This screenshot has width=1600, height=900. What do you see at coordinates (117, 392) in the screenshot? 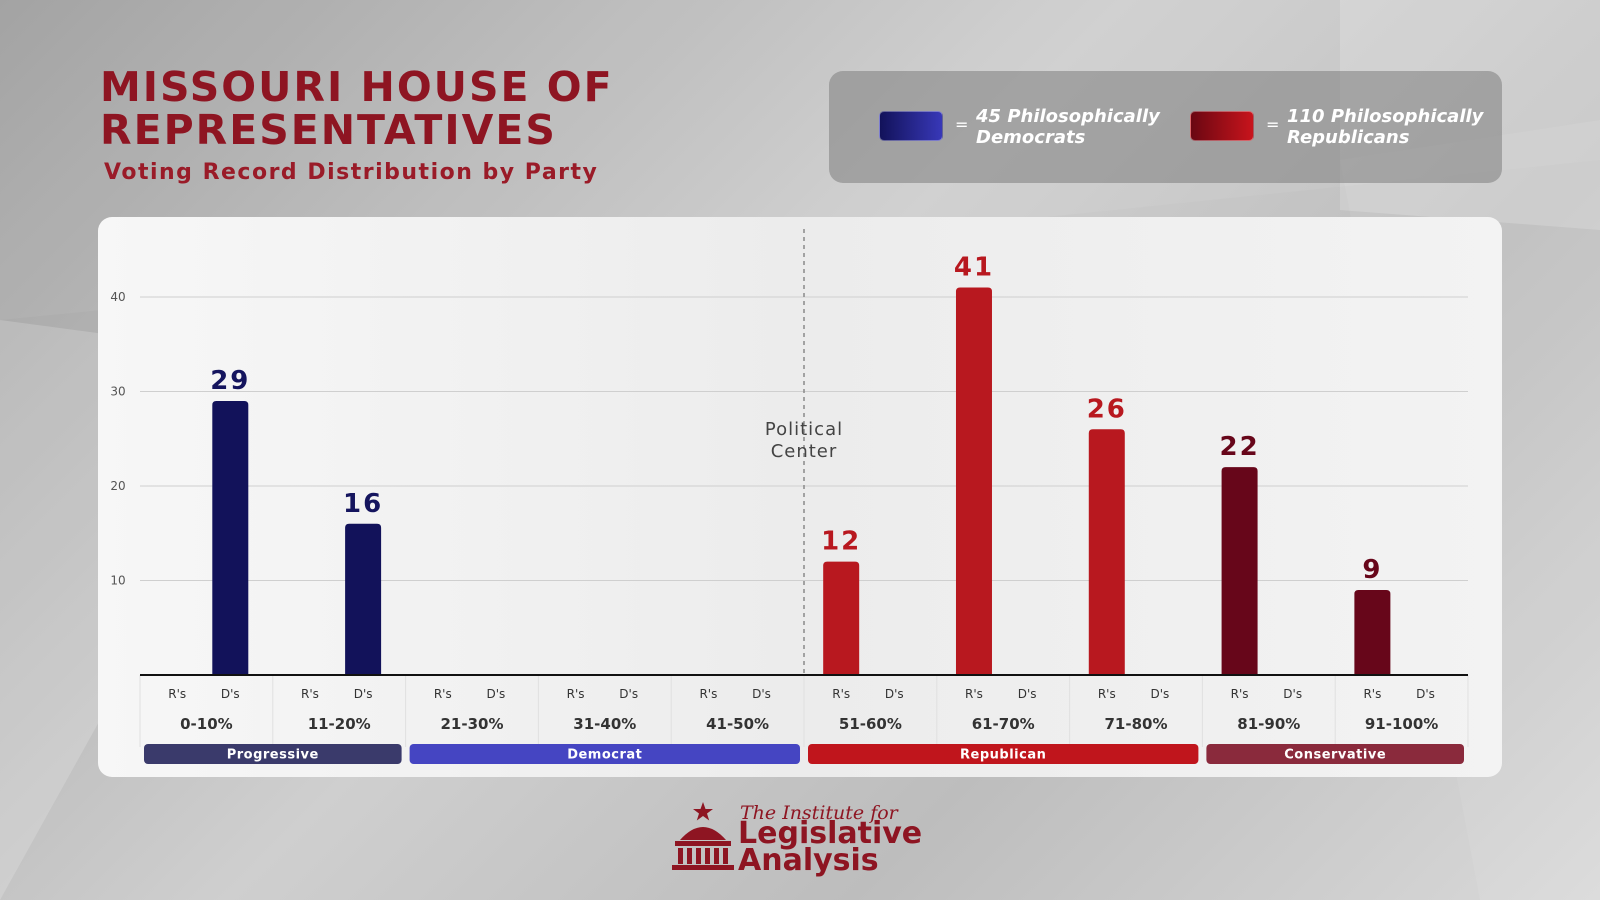
I see `y-tick-label: 30` at bounding box center [117, 392].